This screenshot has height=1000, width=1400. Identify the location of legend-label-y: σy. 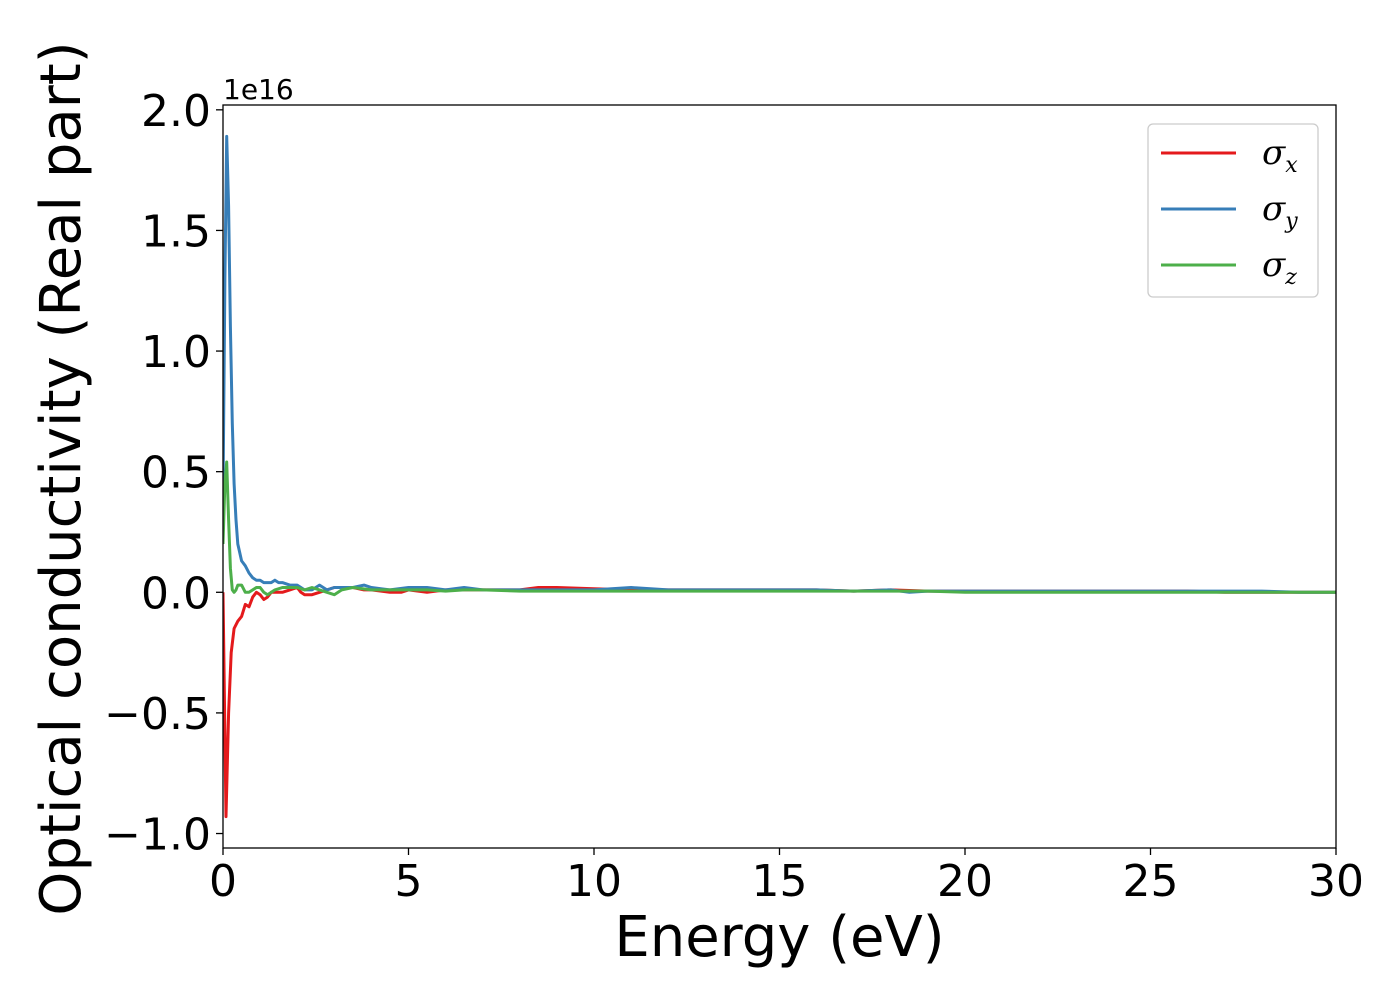
(1280, 211).